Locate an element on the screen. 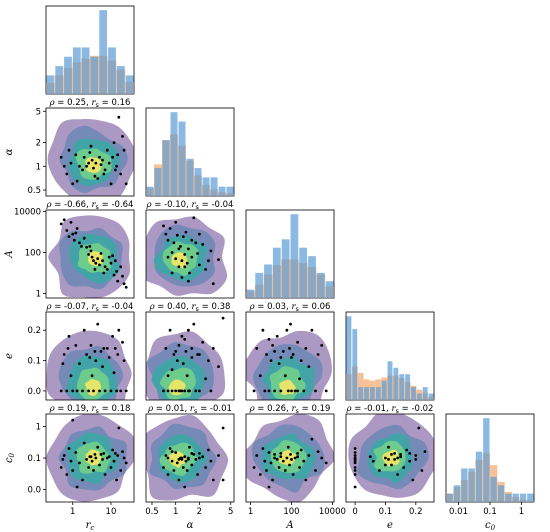 The image size is (550, 532). hist-panel-A is located at coordinates (290, 254).